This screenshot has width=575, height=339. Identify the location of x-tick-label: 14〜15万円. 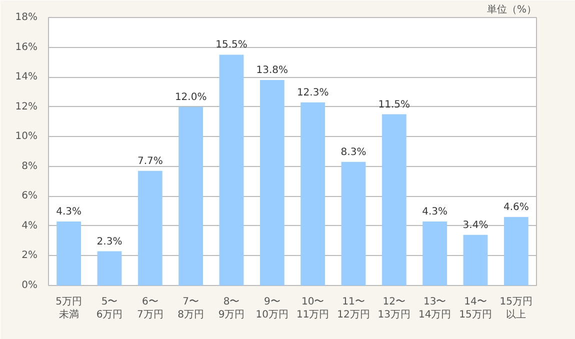
(475, 308).